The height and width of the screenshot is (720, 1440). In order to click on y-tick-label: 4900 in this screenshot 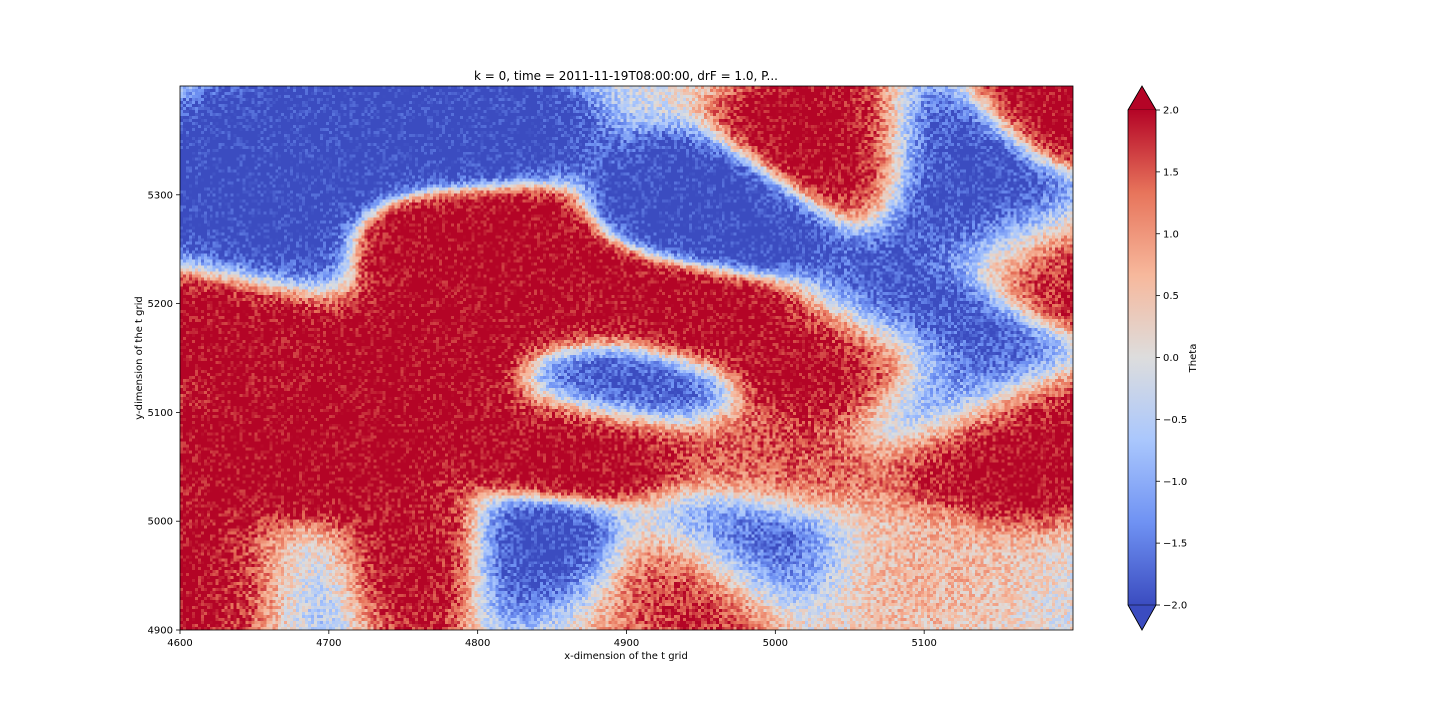, I will do `click(160, 631)`.